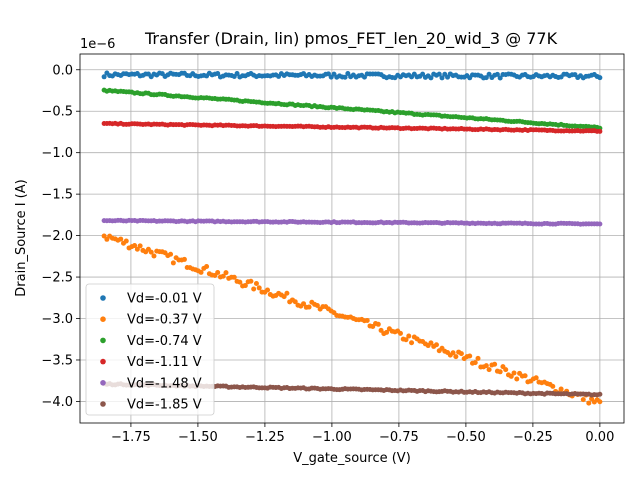 This screenshot has width=640, height=480. What do you see at coordinates (164, 299) in the screenshot?
I see `legend-entry: Vd=-0.01 V` at bounding box center [164, 299].